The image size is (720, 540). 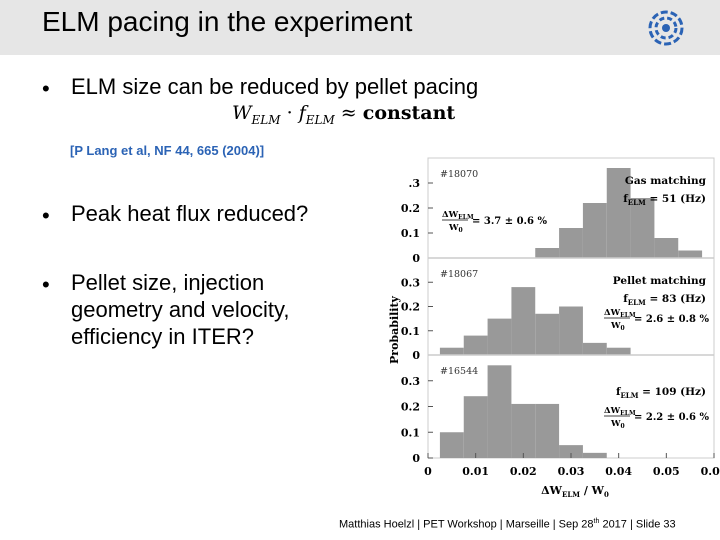 What do you see at coordinates (459, 274) in the screenshot?
I see `shot-number: #18067` at bounding box center [459, 274].